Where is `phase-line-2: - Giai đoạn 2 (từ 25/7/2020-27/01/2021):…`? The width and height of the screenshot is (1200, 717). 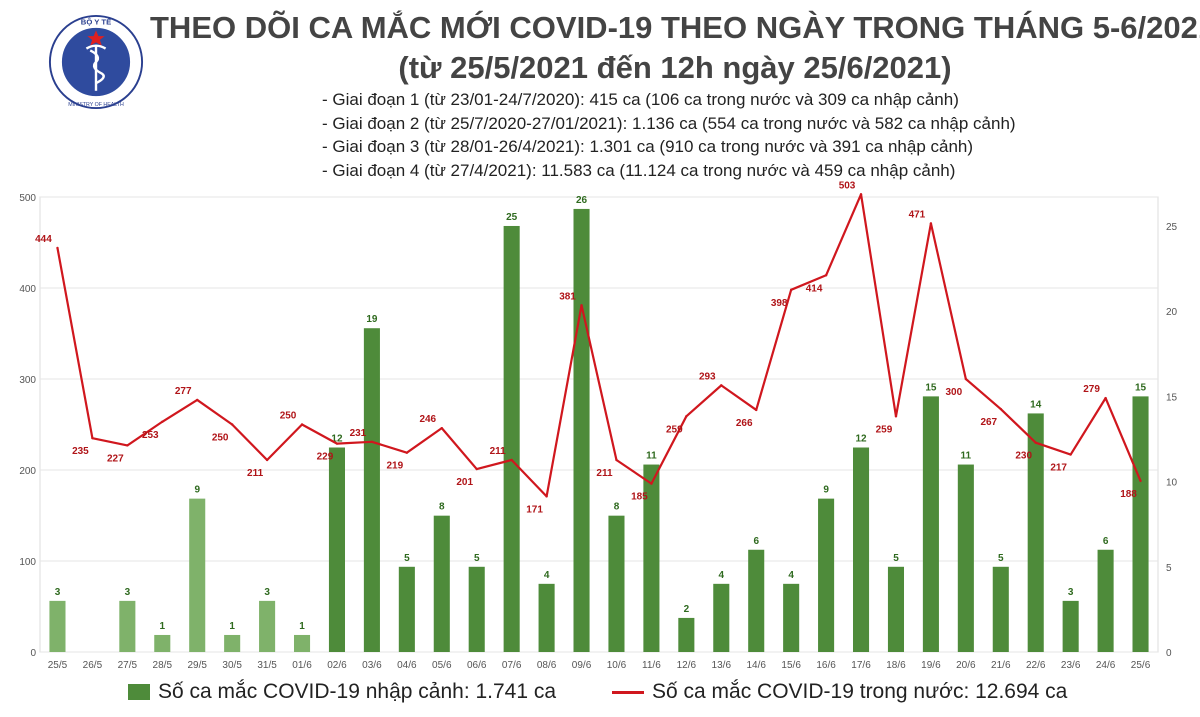
phase-line-2: - Giai đoạn 2 (từ 25/7/2020-27/01/2021):… is located at coordinates (669, 123).